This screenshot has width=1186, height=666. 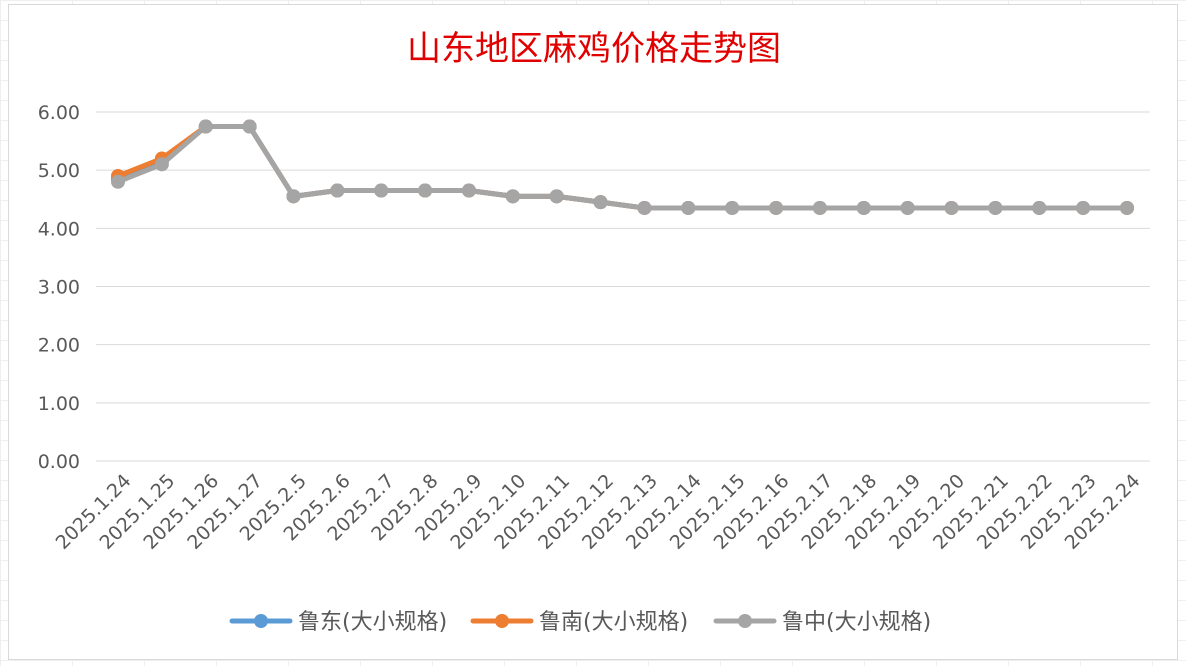 I want to click on y-tick-labels: 0.00 1.00 2.00 3.00 4.00 5.00 6.00, so click(x=59, y=287).